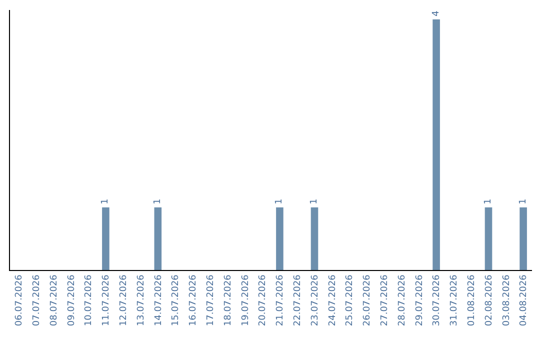  Describe the element at coordinates (437, 300) in the screenshot. I see `x-tick-label: 30.07.2026` at that location.